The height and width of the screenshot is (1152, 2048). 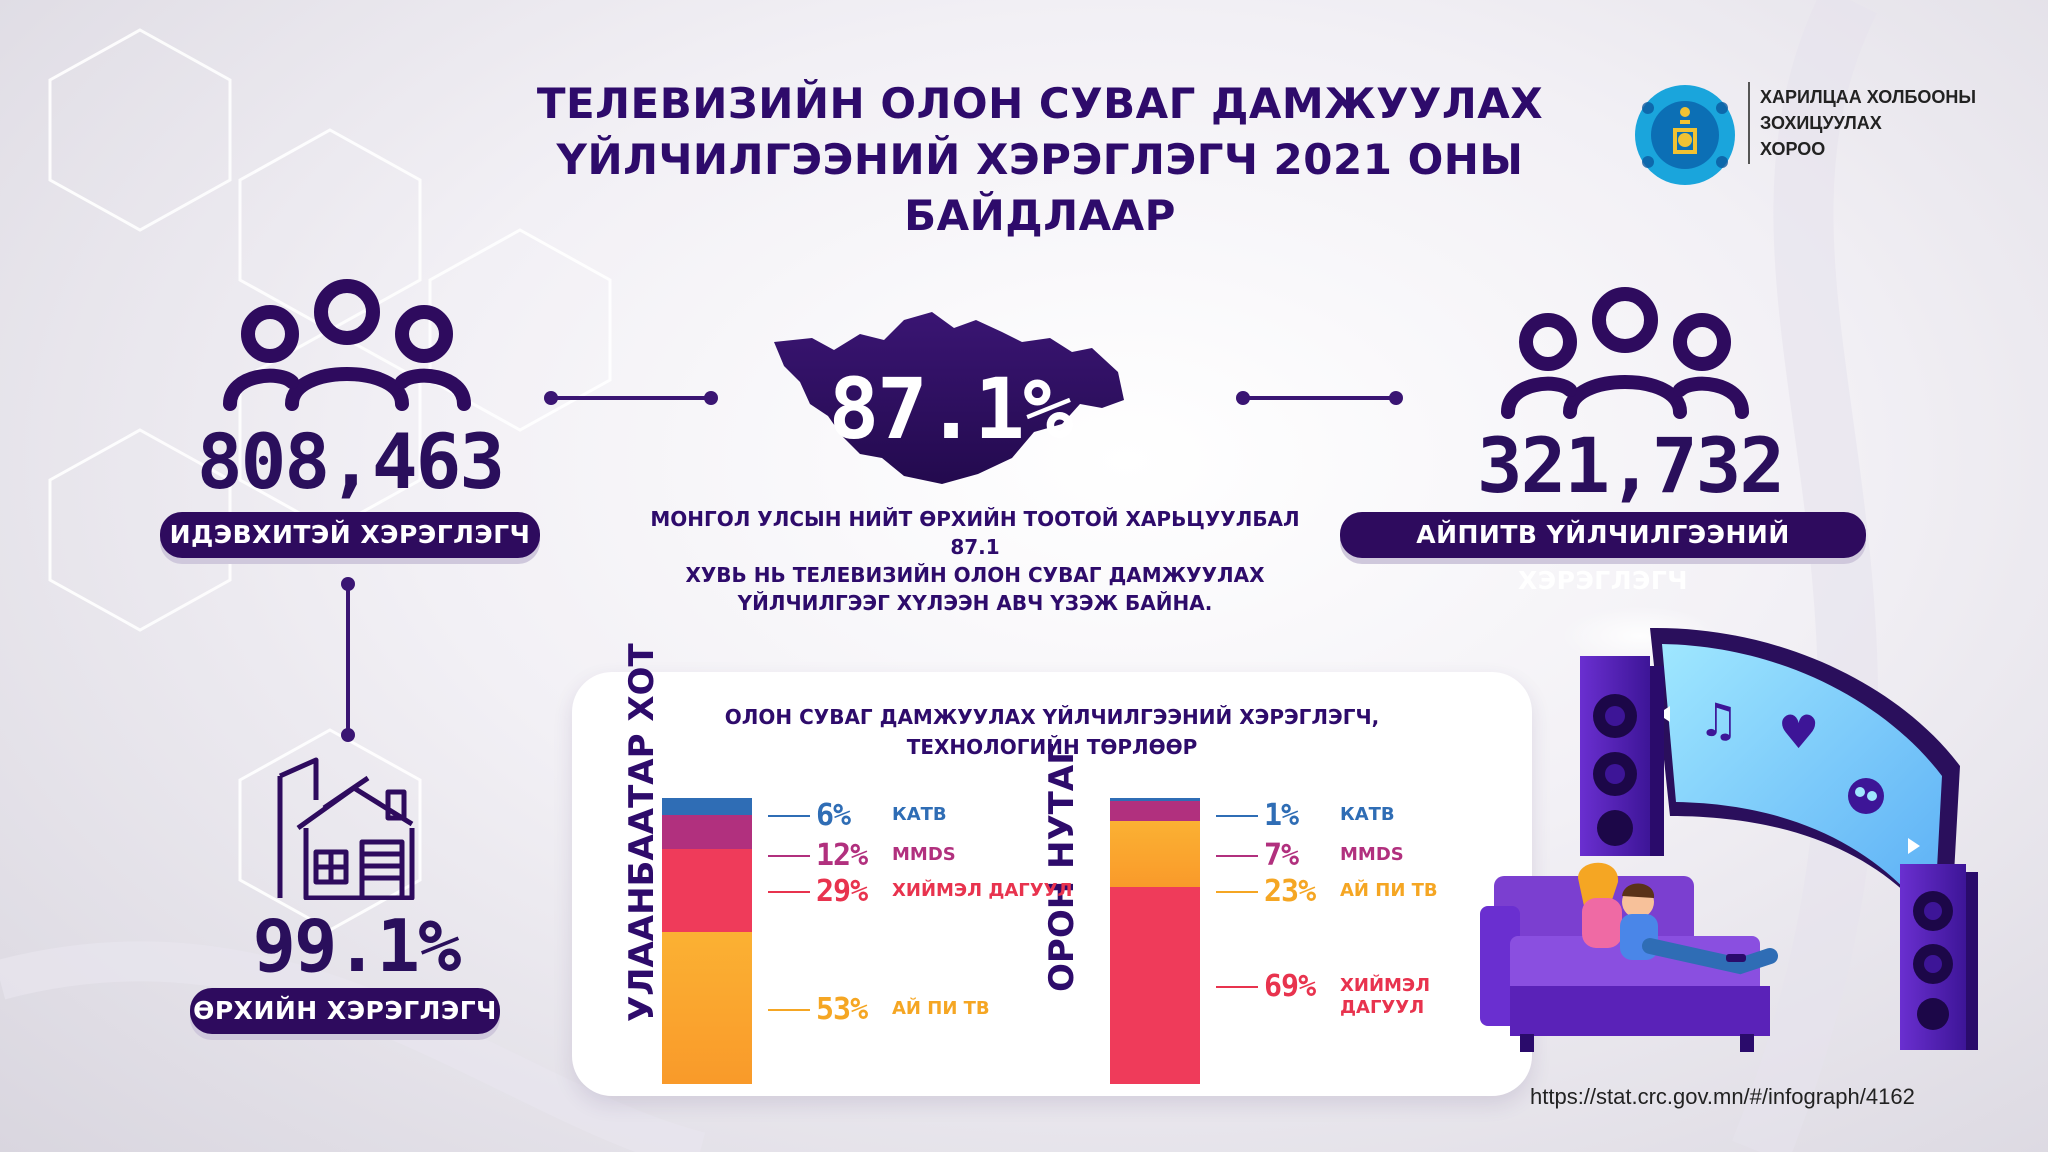 I want to click on household-users-value: 99.1%, so click(x=357, y=946).